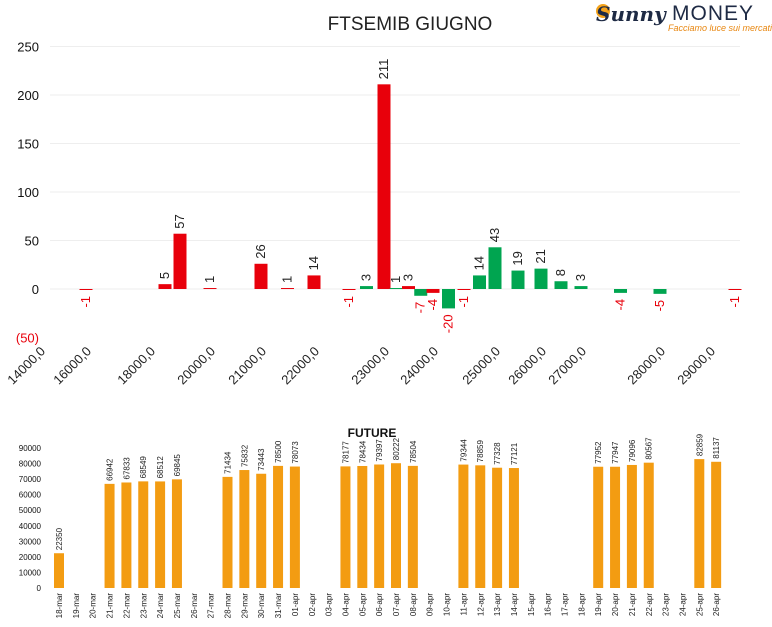 The width and height of the screenshot is (772, 627). Describe the element at coordinates (211, 606) in the screenshot. I see `x-tick-label: 27-mar` at that location.